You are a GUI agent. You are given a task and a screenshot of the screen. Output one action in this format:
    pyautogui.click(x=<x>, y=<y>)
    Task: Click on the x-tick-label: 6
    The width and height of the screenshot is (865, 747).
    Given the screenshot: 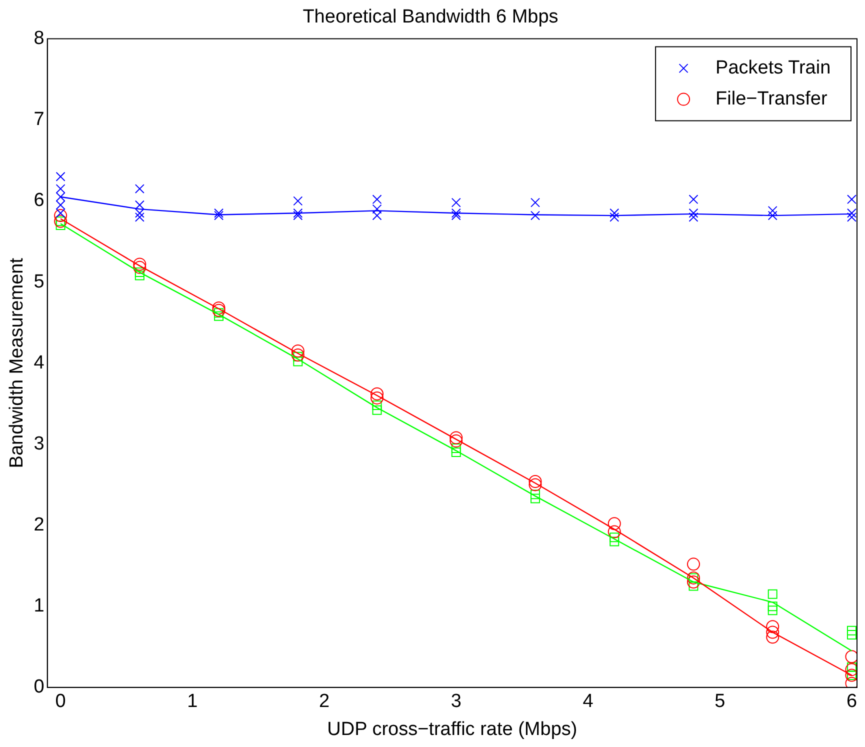 What is the action you would take?
    pyautogui.click(x=852, y=701)
    